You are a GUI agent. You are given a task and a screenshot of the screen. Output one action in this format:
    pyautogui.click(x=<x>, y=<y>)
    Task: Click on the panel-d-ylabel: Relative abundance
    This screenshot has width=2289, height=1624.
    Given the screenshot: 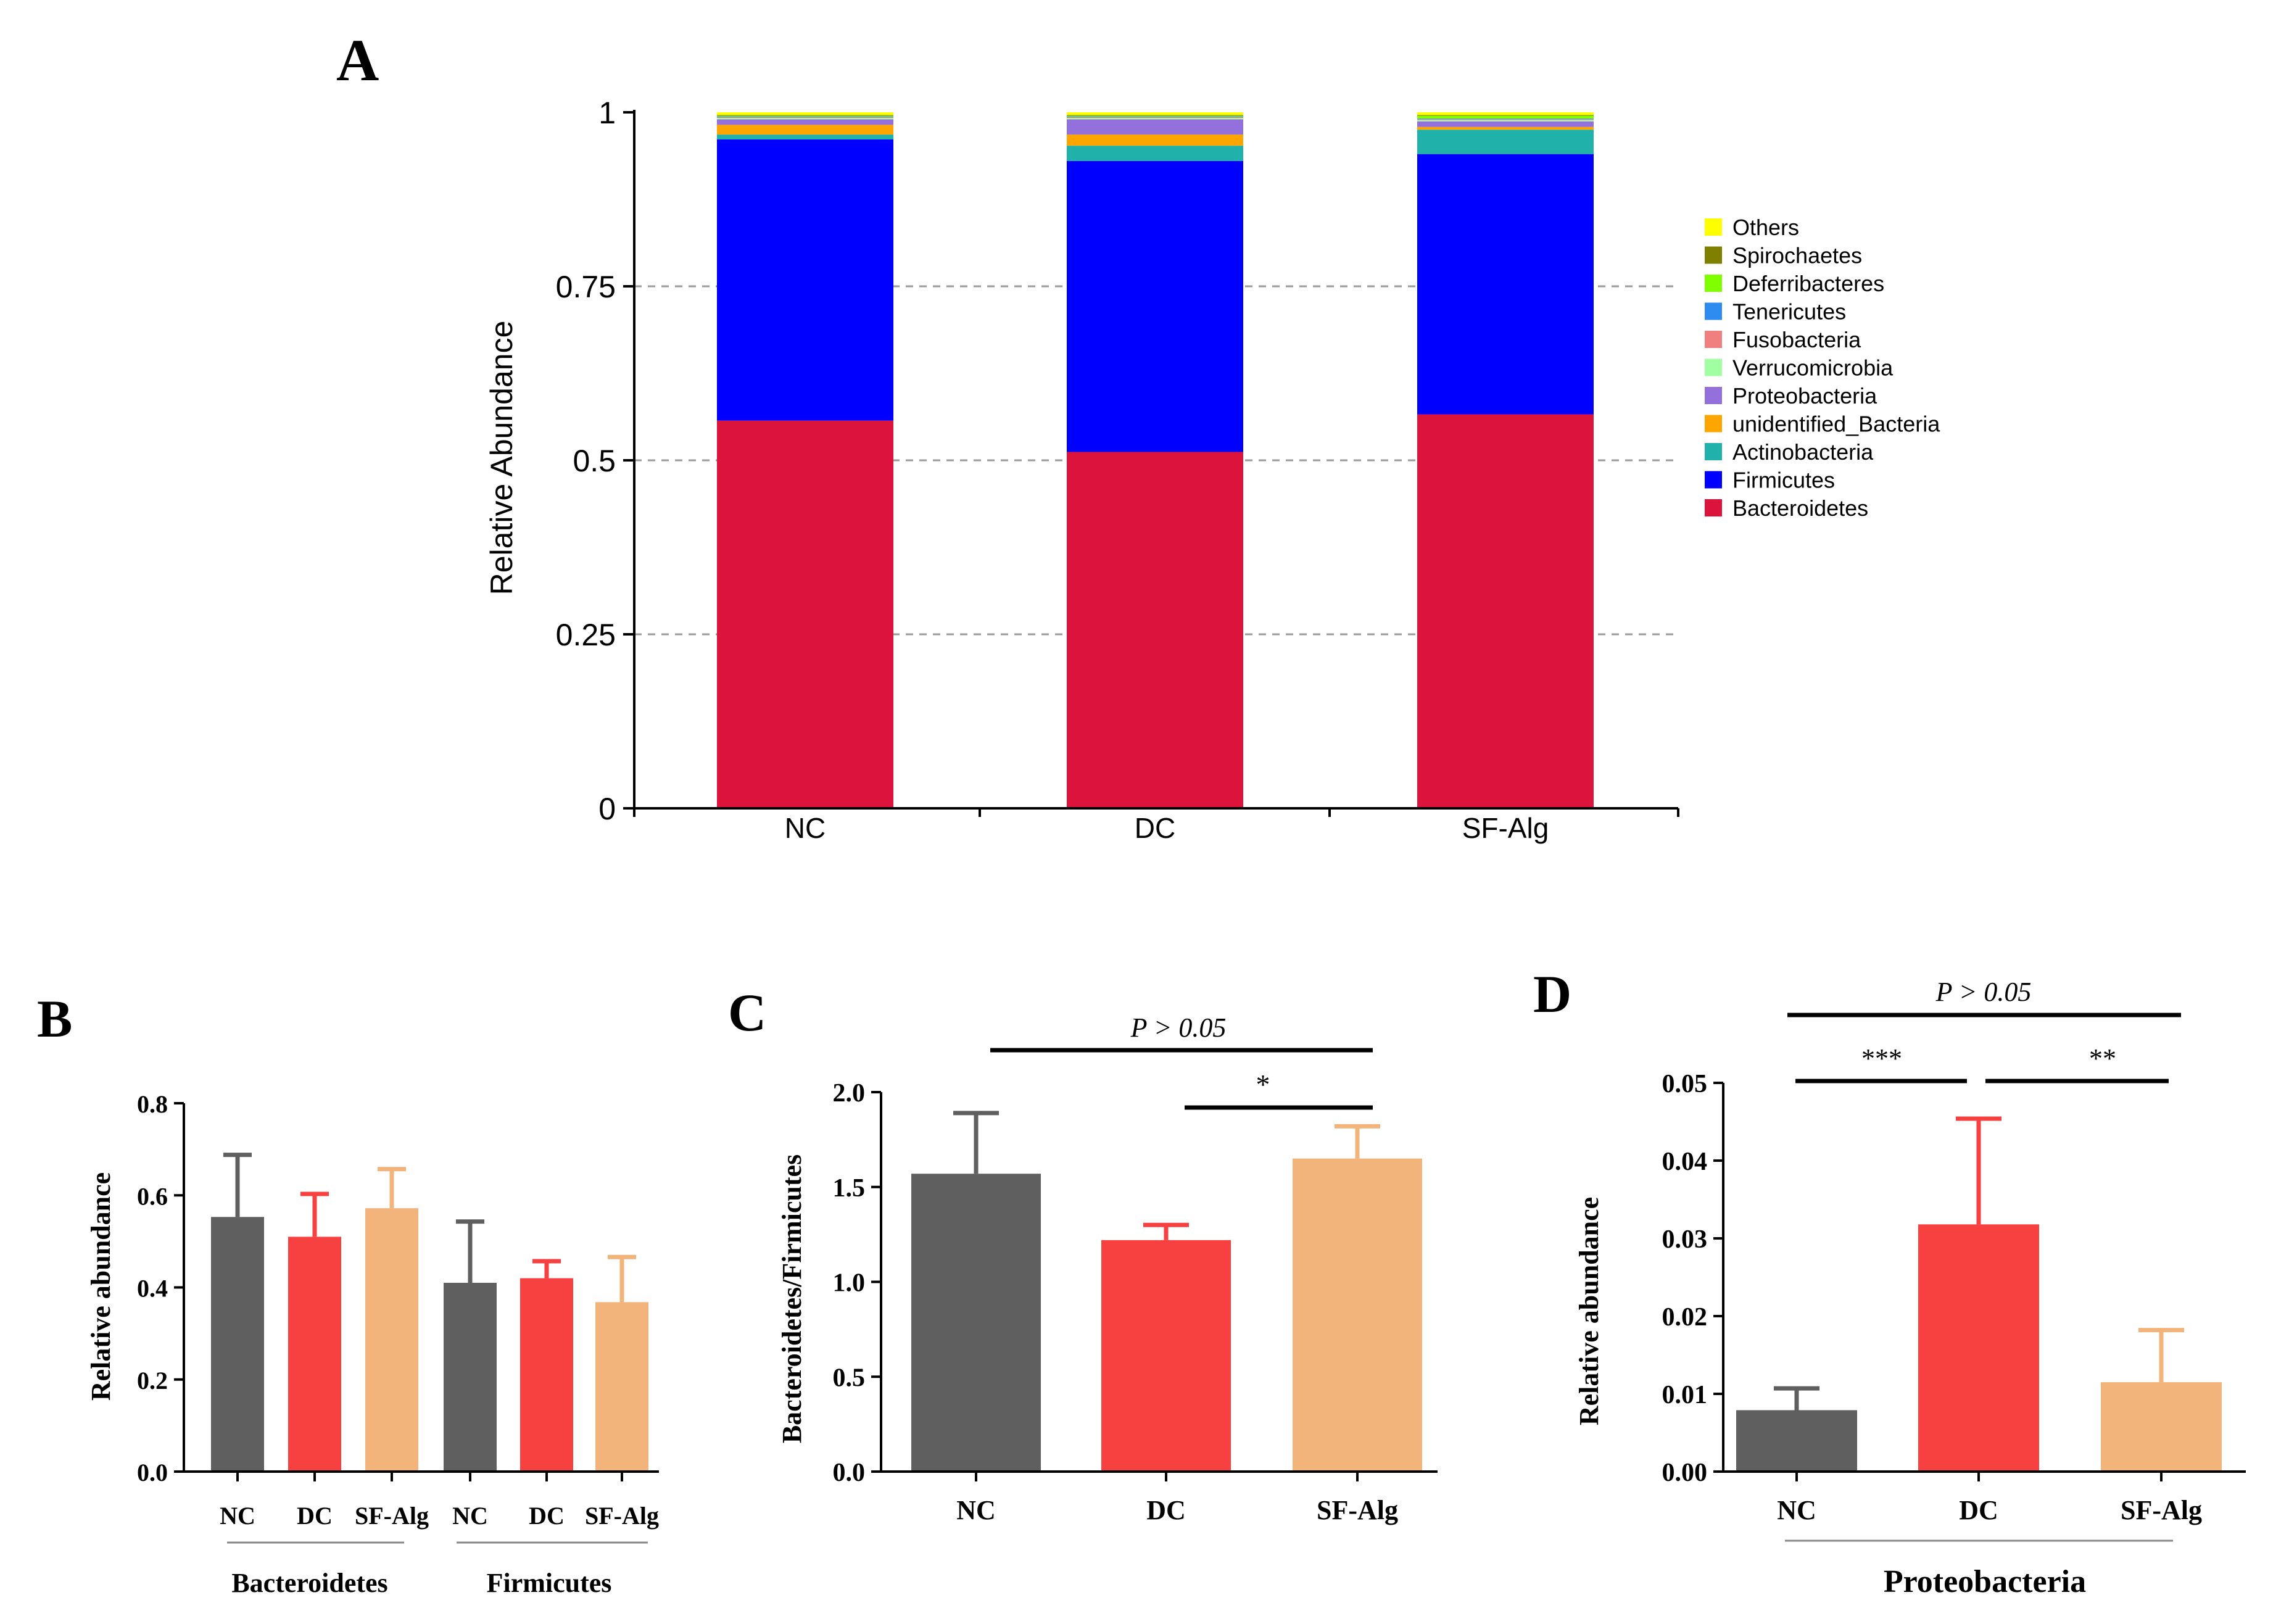 What is the action you would take?
    pyautogui.click(x=1589, y=1311)
    